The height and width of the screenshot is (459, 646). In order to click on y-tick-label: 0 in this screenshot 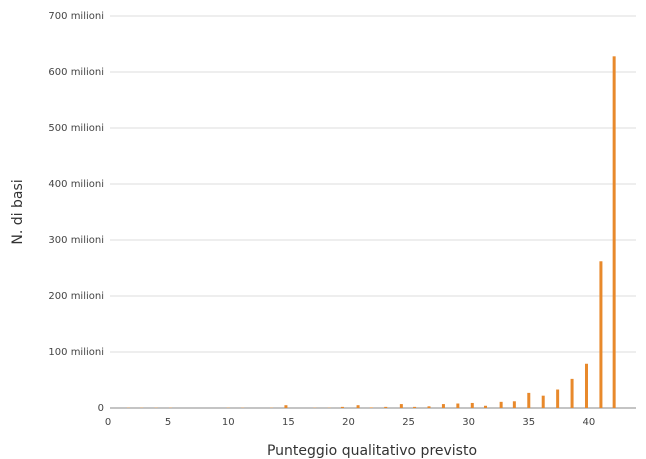, I will do `click(101, 408)`.